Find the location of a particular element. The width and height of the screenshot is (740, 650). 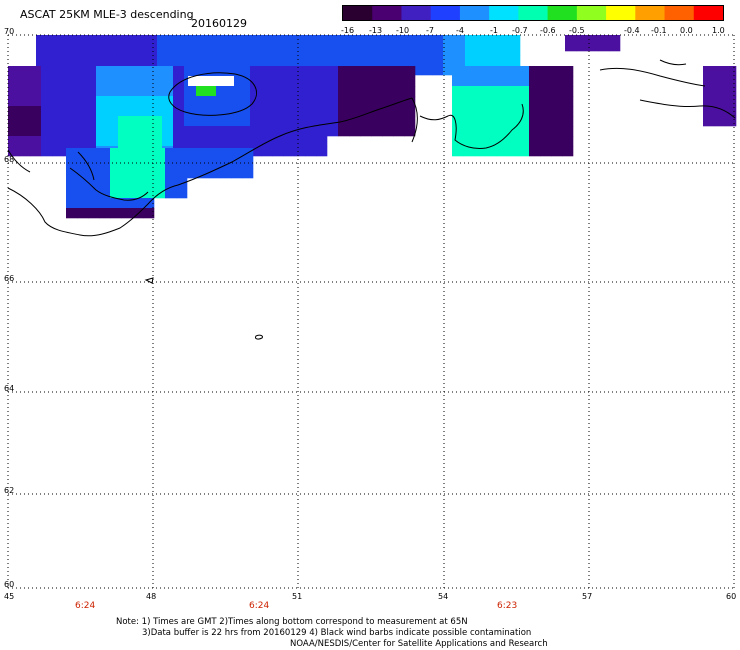

lon-label-60: 60 is located at coordinates (731, 596).